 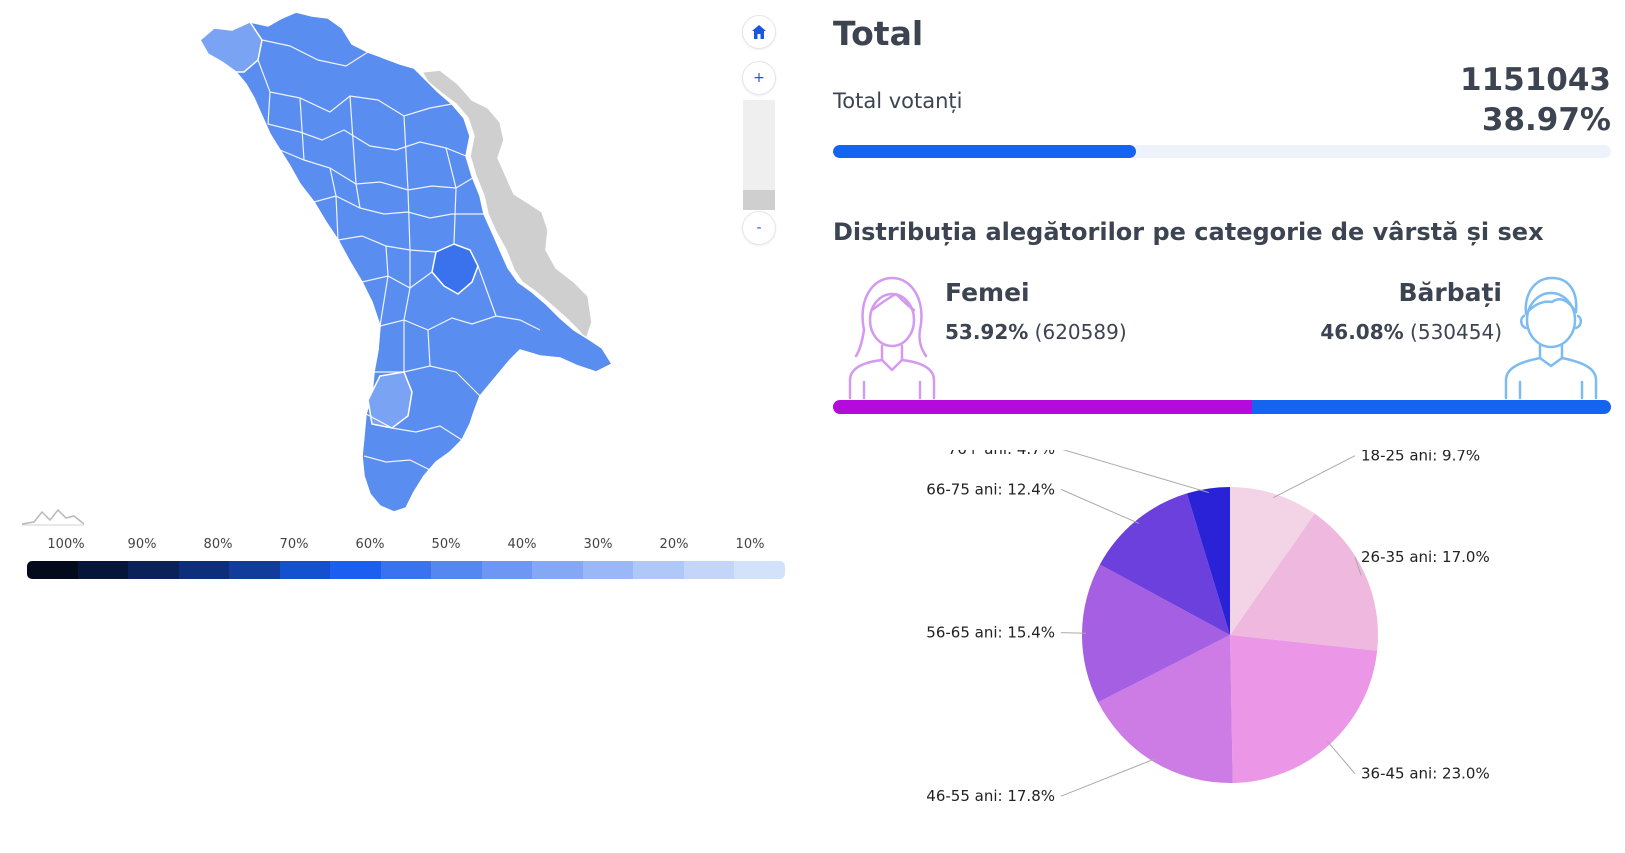 What do you see at coordinates (898, 101) in the screenshot?
I see `voters-label: Total votanți` at bounding box center [898, 101].